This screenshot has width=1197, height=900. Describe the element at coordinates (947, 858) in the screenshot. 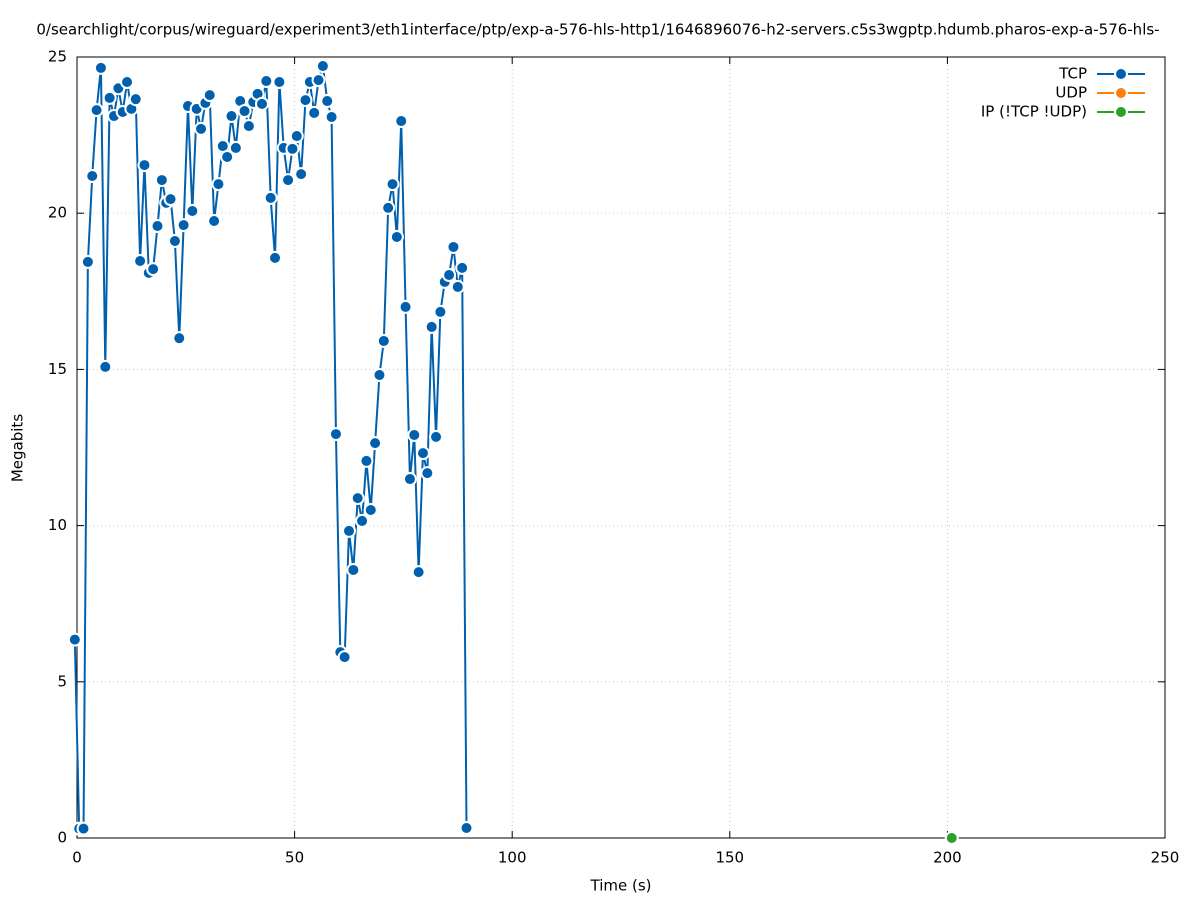

I see `x-tick-label: 200` at that location.